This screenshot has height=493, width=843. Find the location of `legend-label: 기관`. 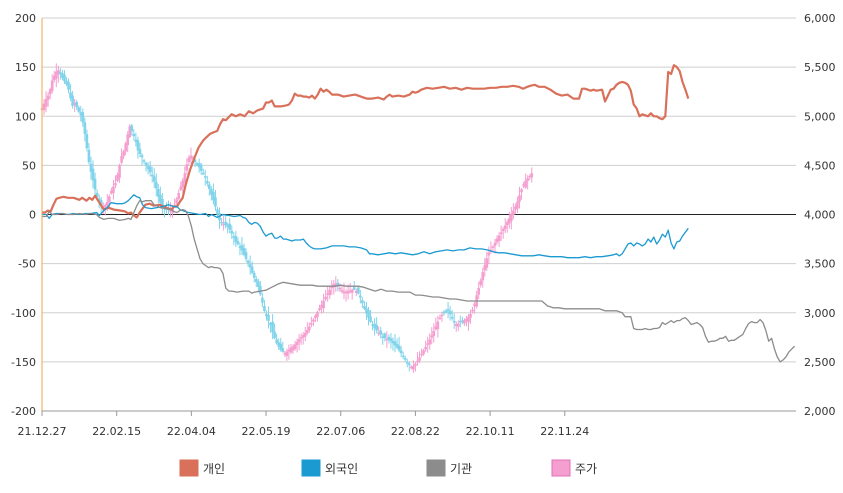

legend-label: 기관 is located at coordinates (461, 469).